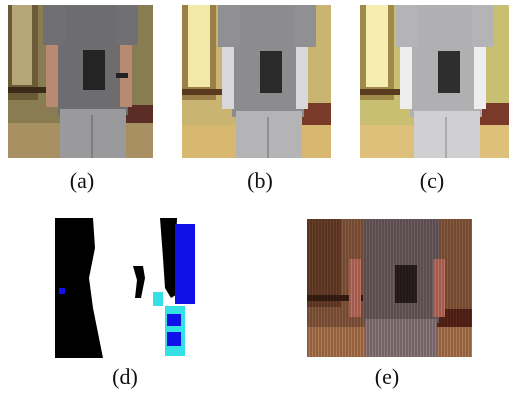 This screenshot has width=511, height=394. Describe the element at coordinates (82, 180) in the screenshot. I see `caption-a: (a)` at that location.